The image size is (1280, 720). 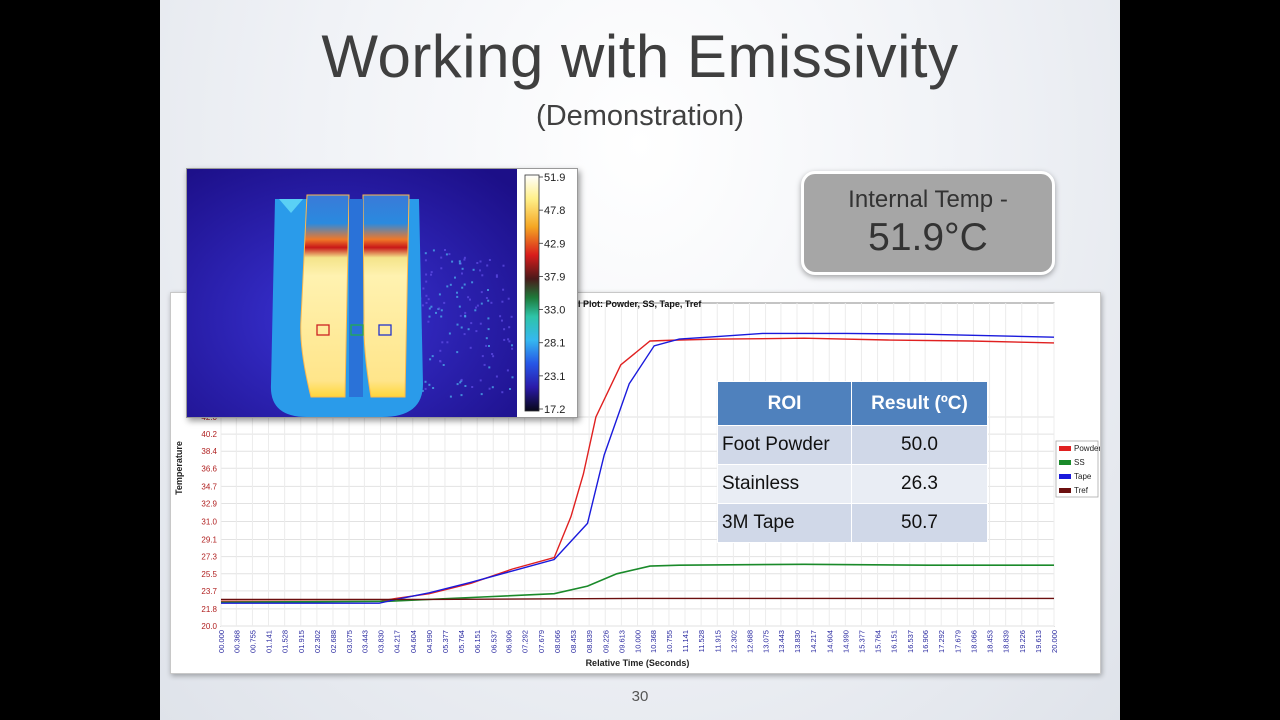 What do you see at coordinates (557, 641) in the screenshot?
I see `x-tick-label: 08.066` at bounding box center [557, 641].